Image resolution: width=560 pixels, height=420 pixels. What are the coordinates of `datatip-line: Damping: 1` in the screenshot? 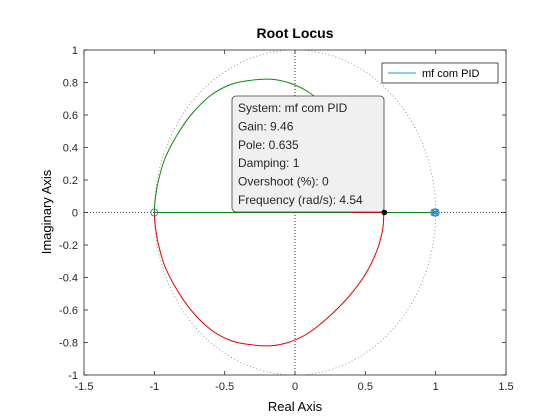 It's located at (269, 163).